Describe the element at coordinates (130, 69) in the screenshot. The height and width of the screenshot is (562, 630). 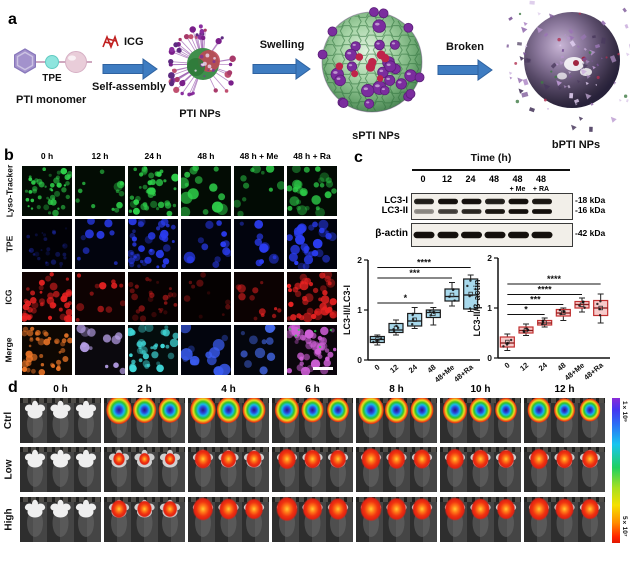
I see `self-assembly-arrow` at that location.